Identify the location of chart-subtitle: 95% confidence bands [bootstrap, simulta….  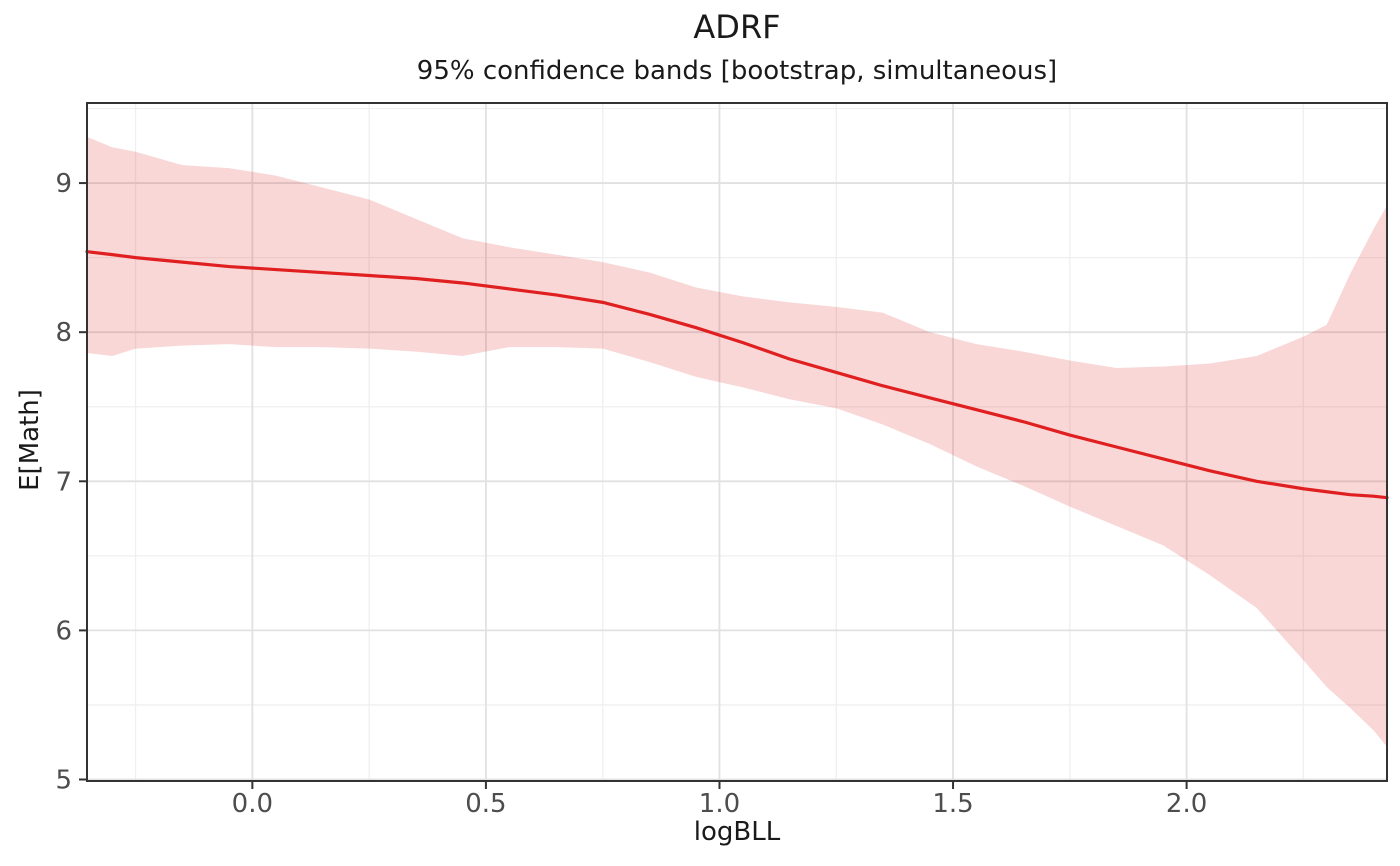
(737, 71).